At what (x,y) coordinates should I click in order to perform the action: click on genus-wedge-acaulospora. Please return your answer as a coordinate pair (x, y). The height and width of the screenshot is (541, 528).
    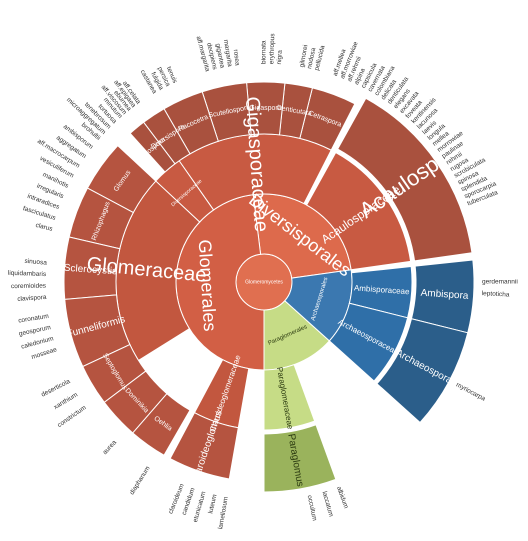
    Looking at the image, I should click on (405, 179).